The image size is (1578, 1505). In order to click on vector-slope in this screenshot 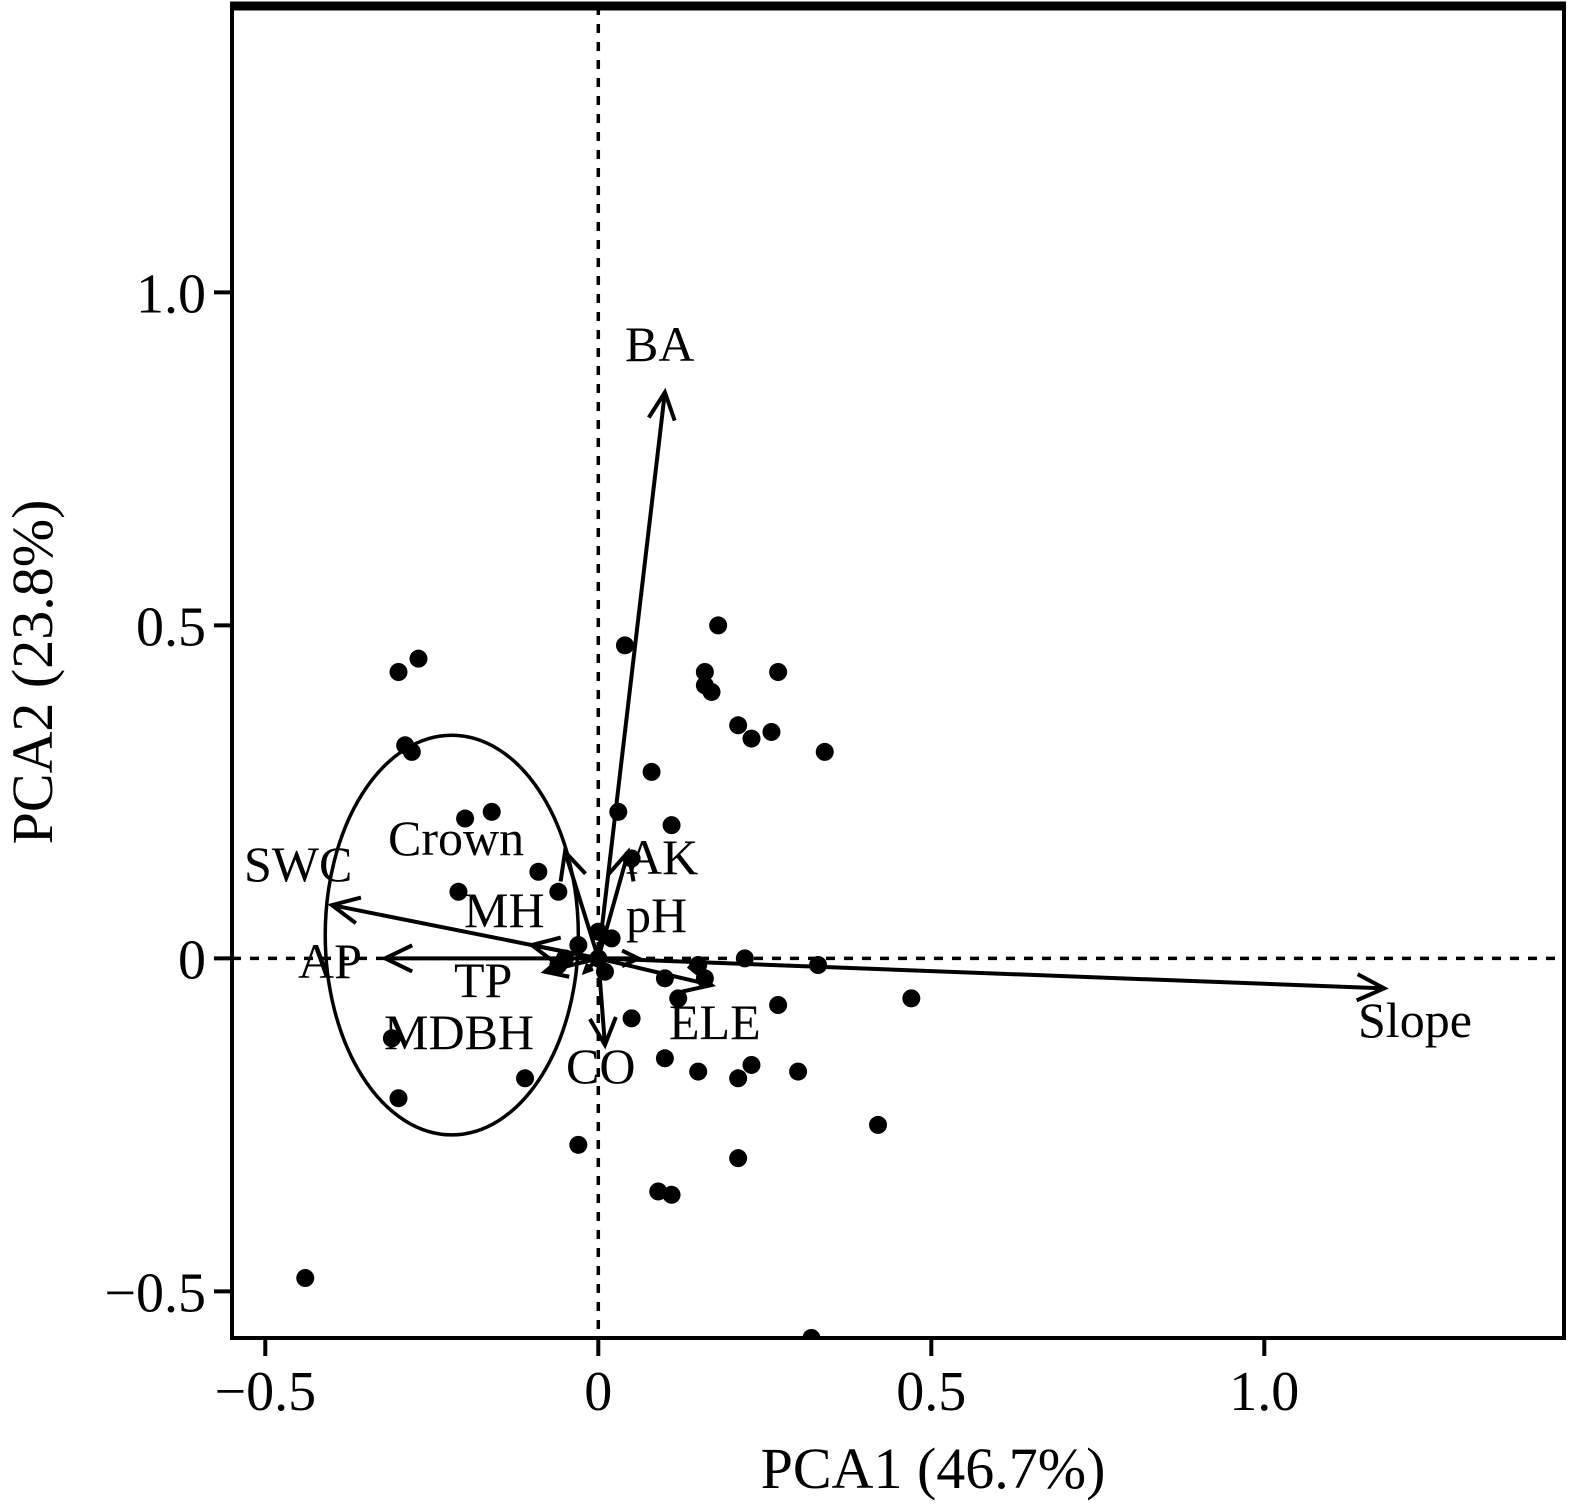, I will do `click(993, 979)`.